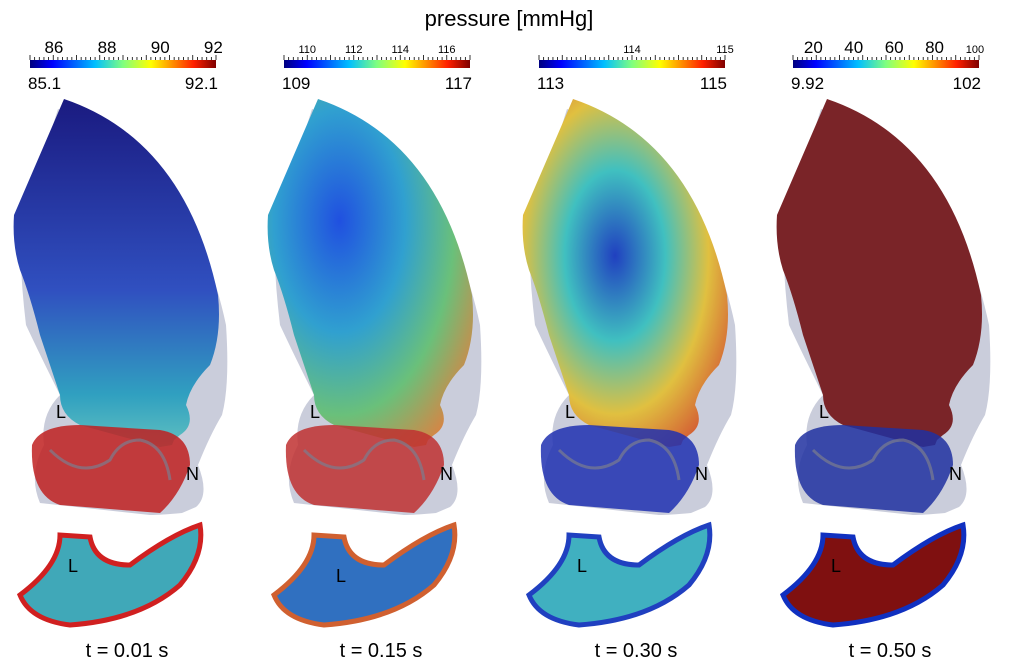 The image size is (1018, 668). Describe the element at coordinates (966, 83) in the screenshot. I see `colorbar-max-label: 102` at that location.